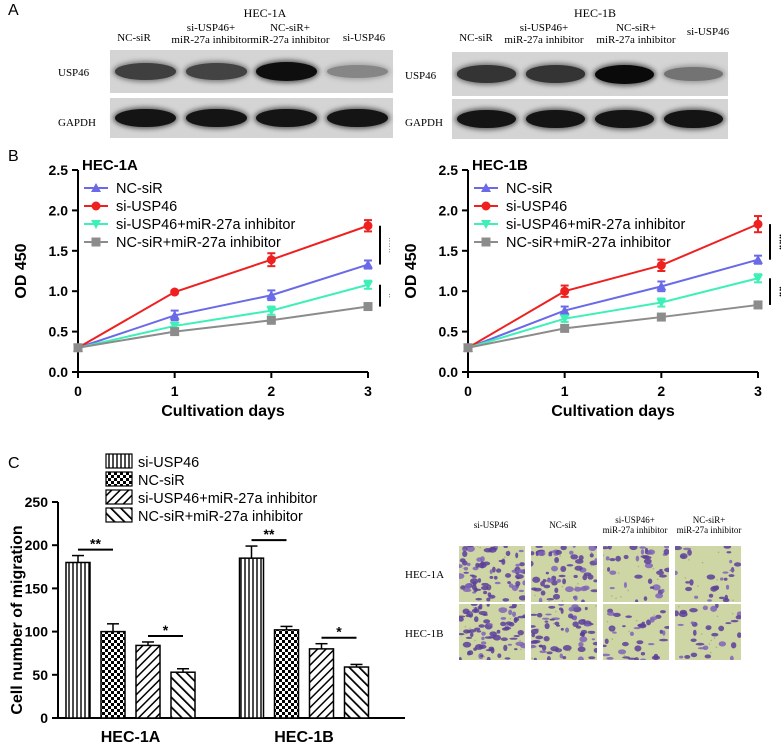 The width and height of the screenshot is (781, 744). What do you see at coordinates (304, 736) in the screenshot?
I see `category-label: HEC-1B` at bounding box center [304, 736].